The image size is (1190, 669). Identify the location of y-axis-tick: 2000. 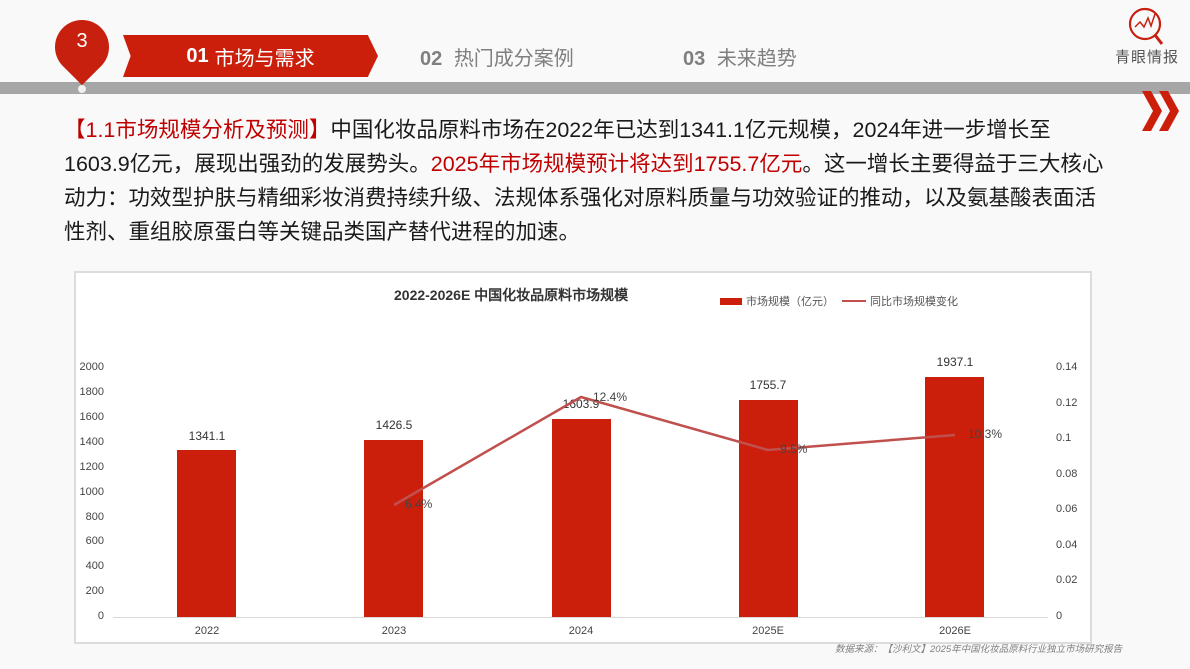
(91, 367).